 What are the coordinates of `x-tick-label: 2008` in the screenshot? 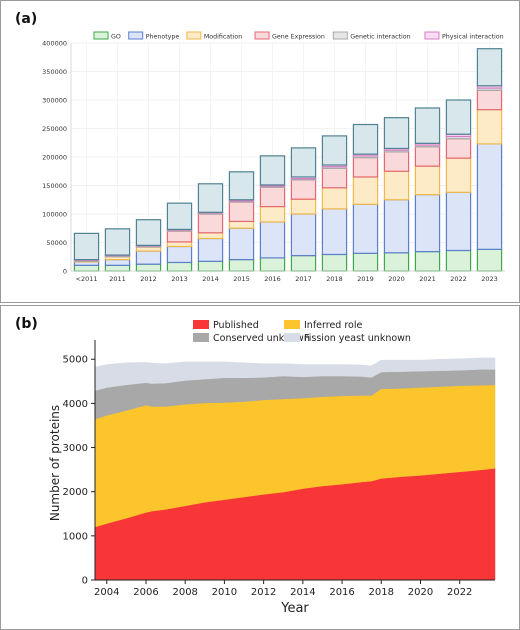 It's located at (184, 592).